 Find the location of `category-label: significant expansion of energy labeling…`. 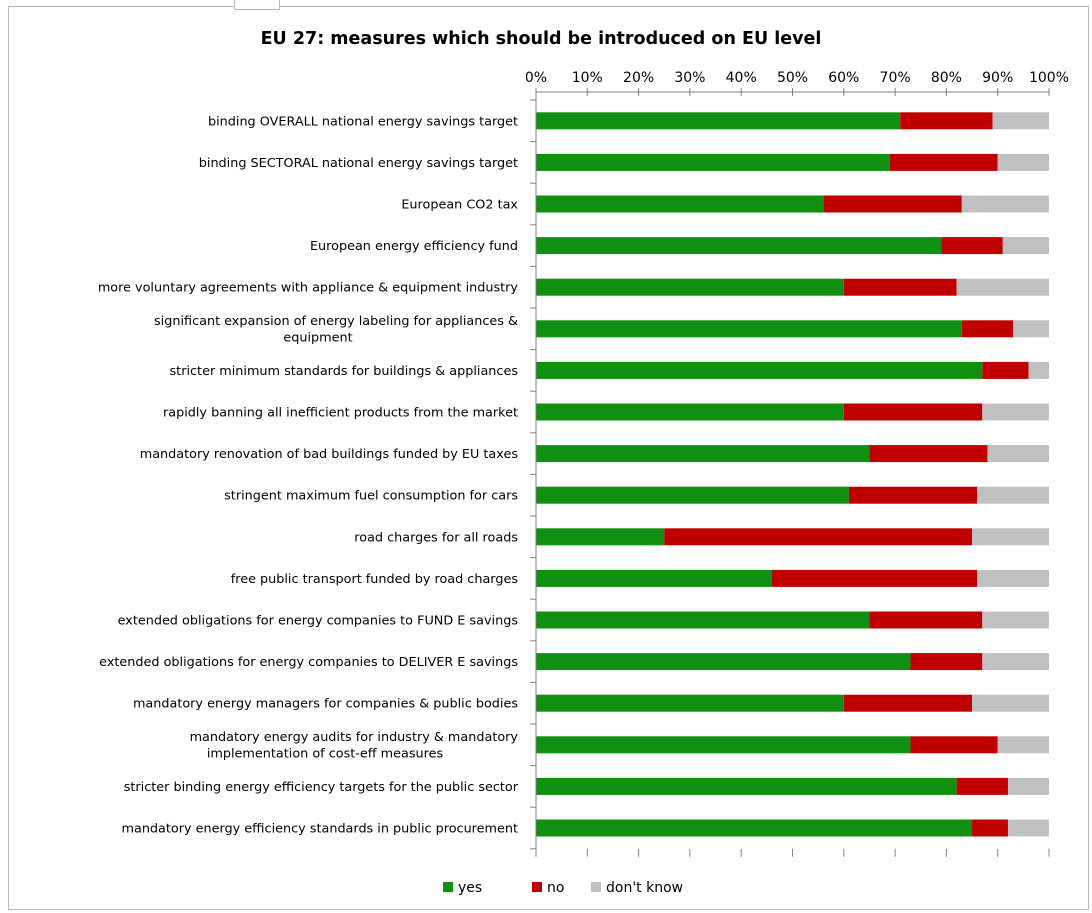

category-label: significant expansion of energy labeling… is located at coordinates (336, 330).